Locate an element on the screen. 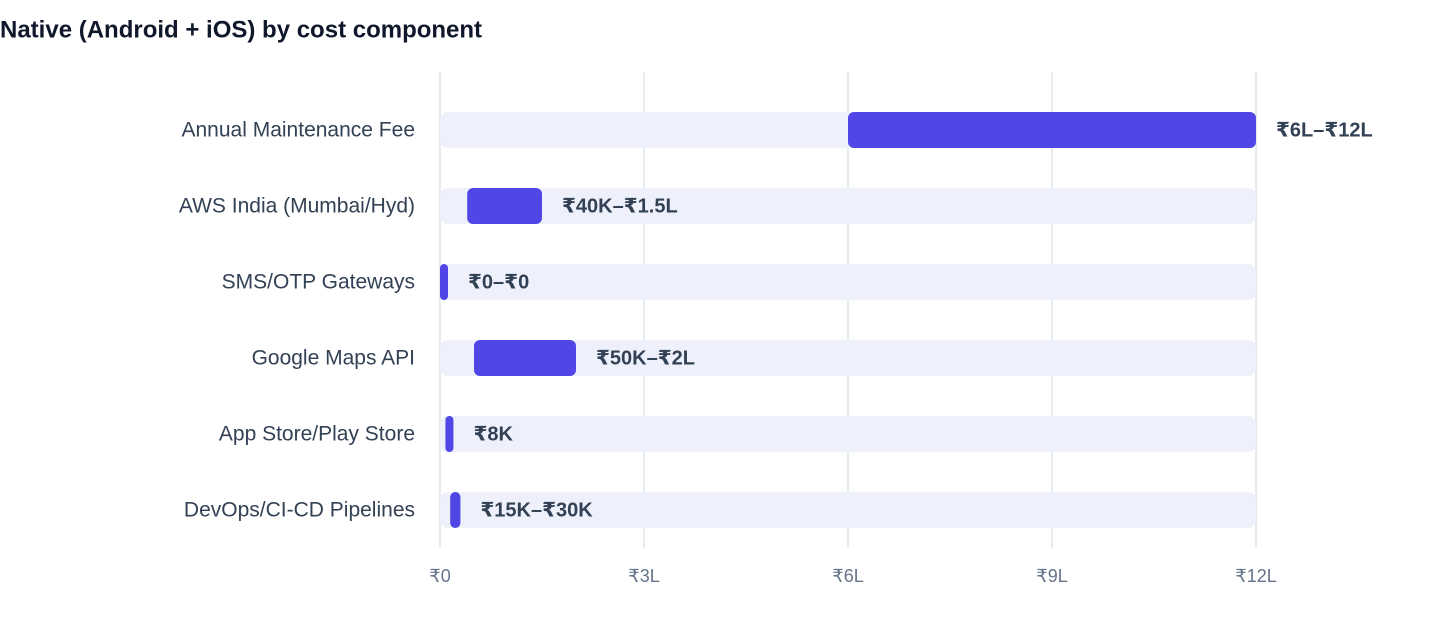 The height and width of the screenshot is (636, 1440). y-tick-label: Annual Maintenance Fee is located at coordinates (299, 130).